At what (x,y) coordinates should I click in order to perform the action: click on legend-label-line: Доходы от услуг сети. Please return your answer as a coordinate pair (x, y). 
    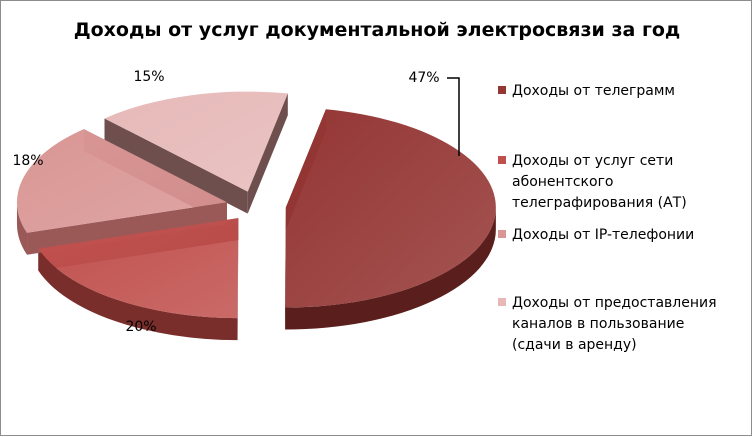
    Looking at the image, I should click on (593, 161).